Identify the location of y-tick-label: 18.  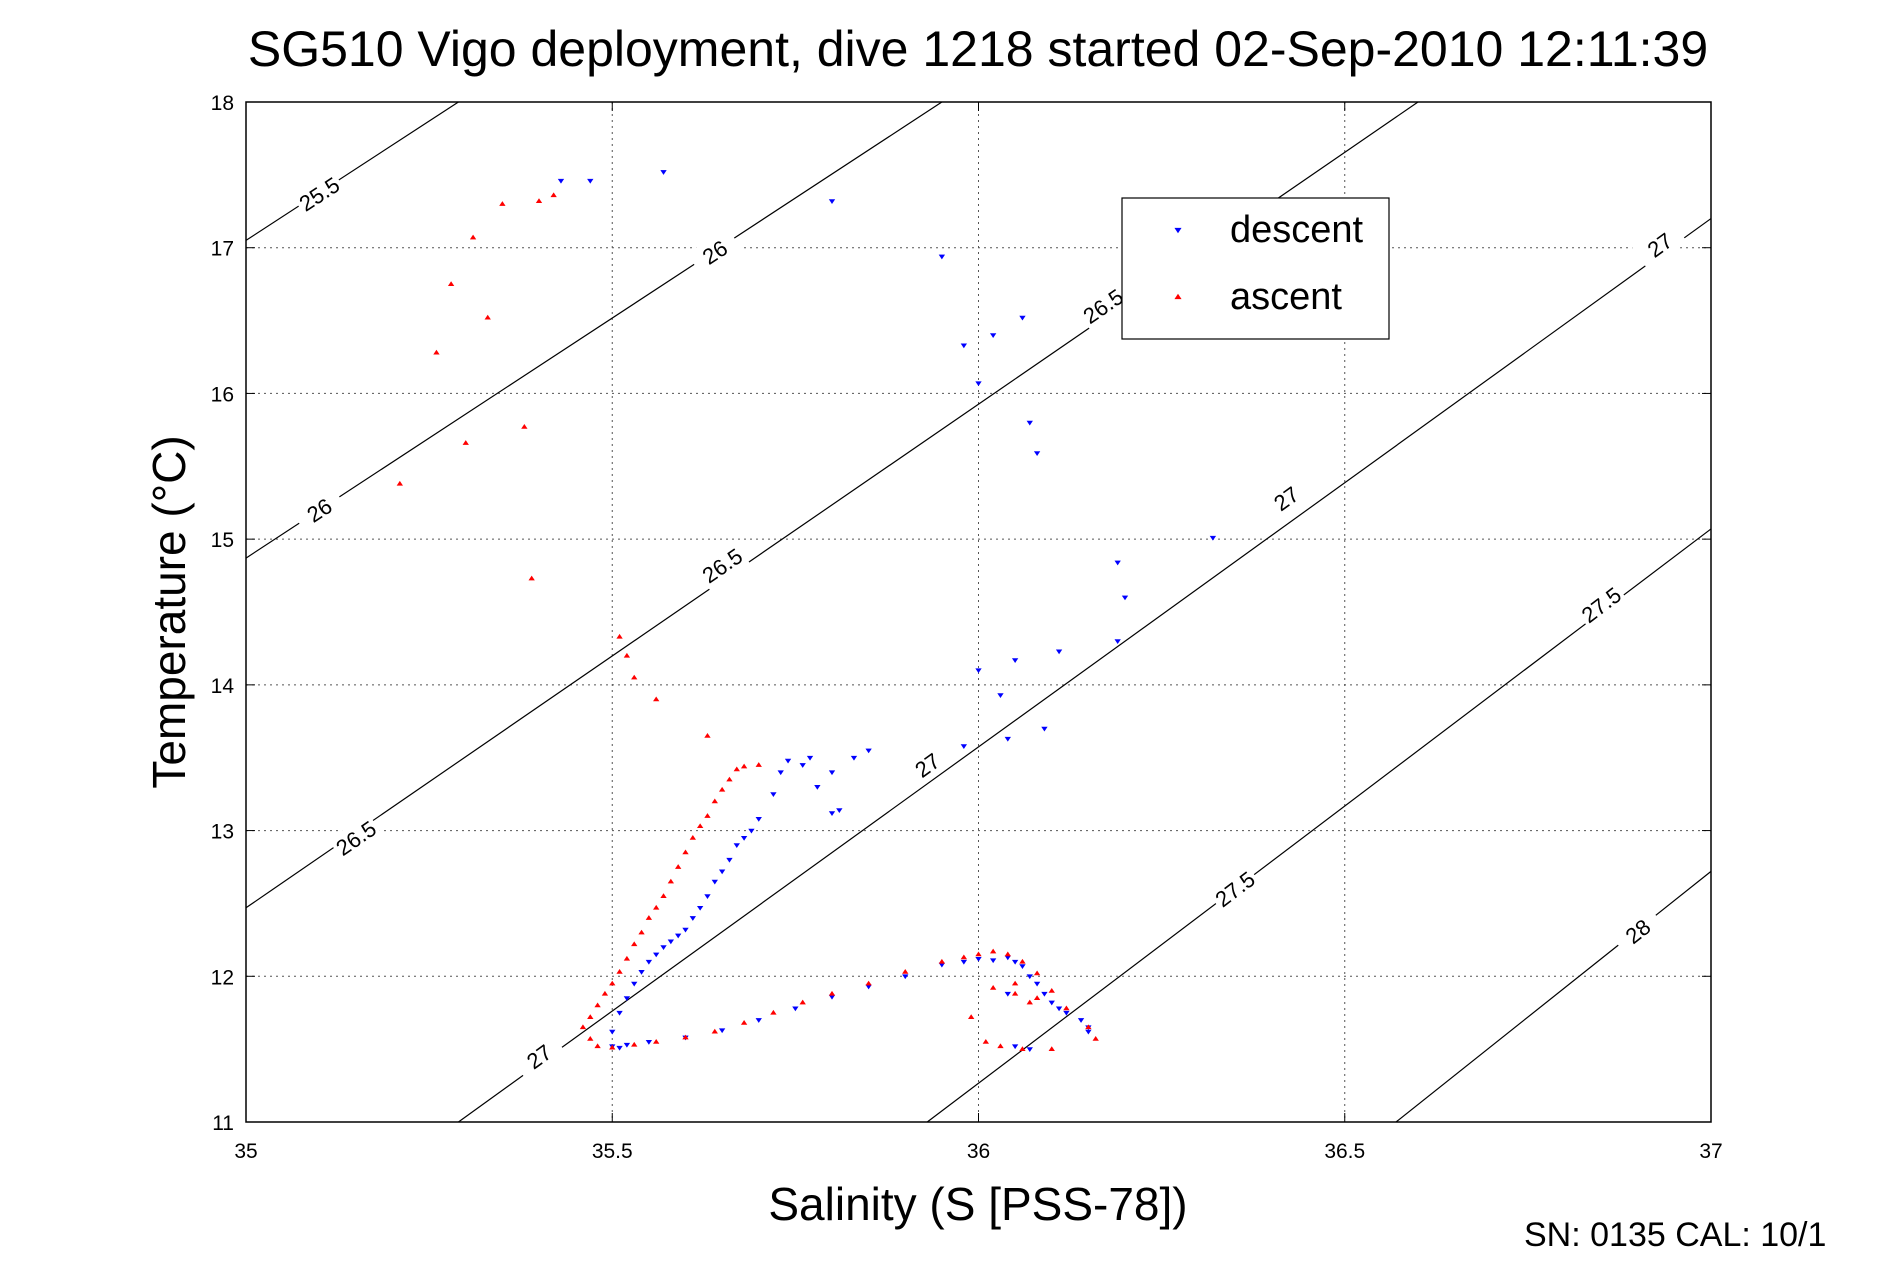
(222, 103).